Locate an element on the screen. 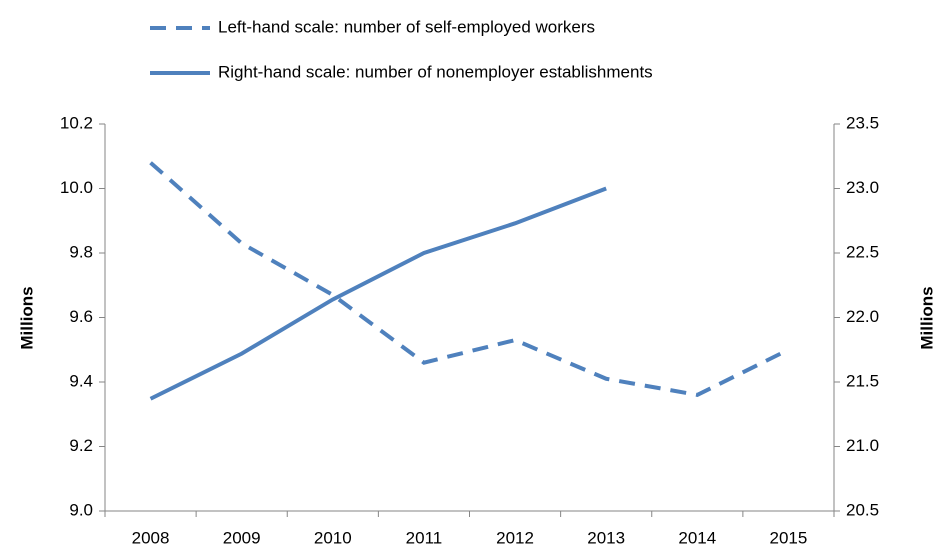 The height and width of the screenshot is (551, 944). x-tick-label: 2014 is located at coordinates (697, 537).